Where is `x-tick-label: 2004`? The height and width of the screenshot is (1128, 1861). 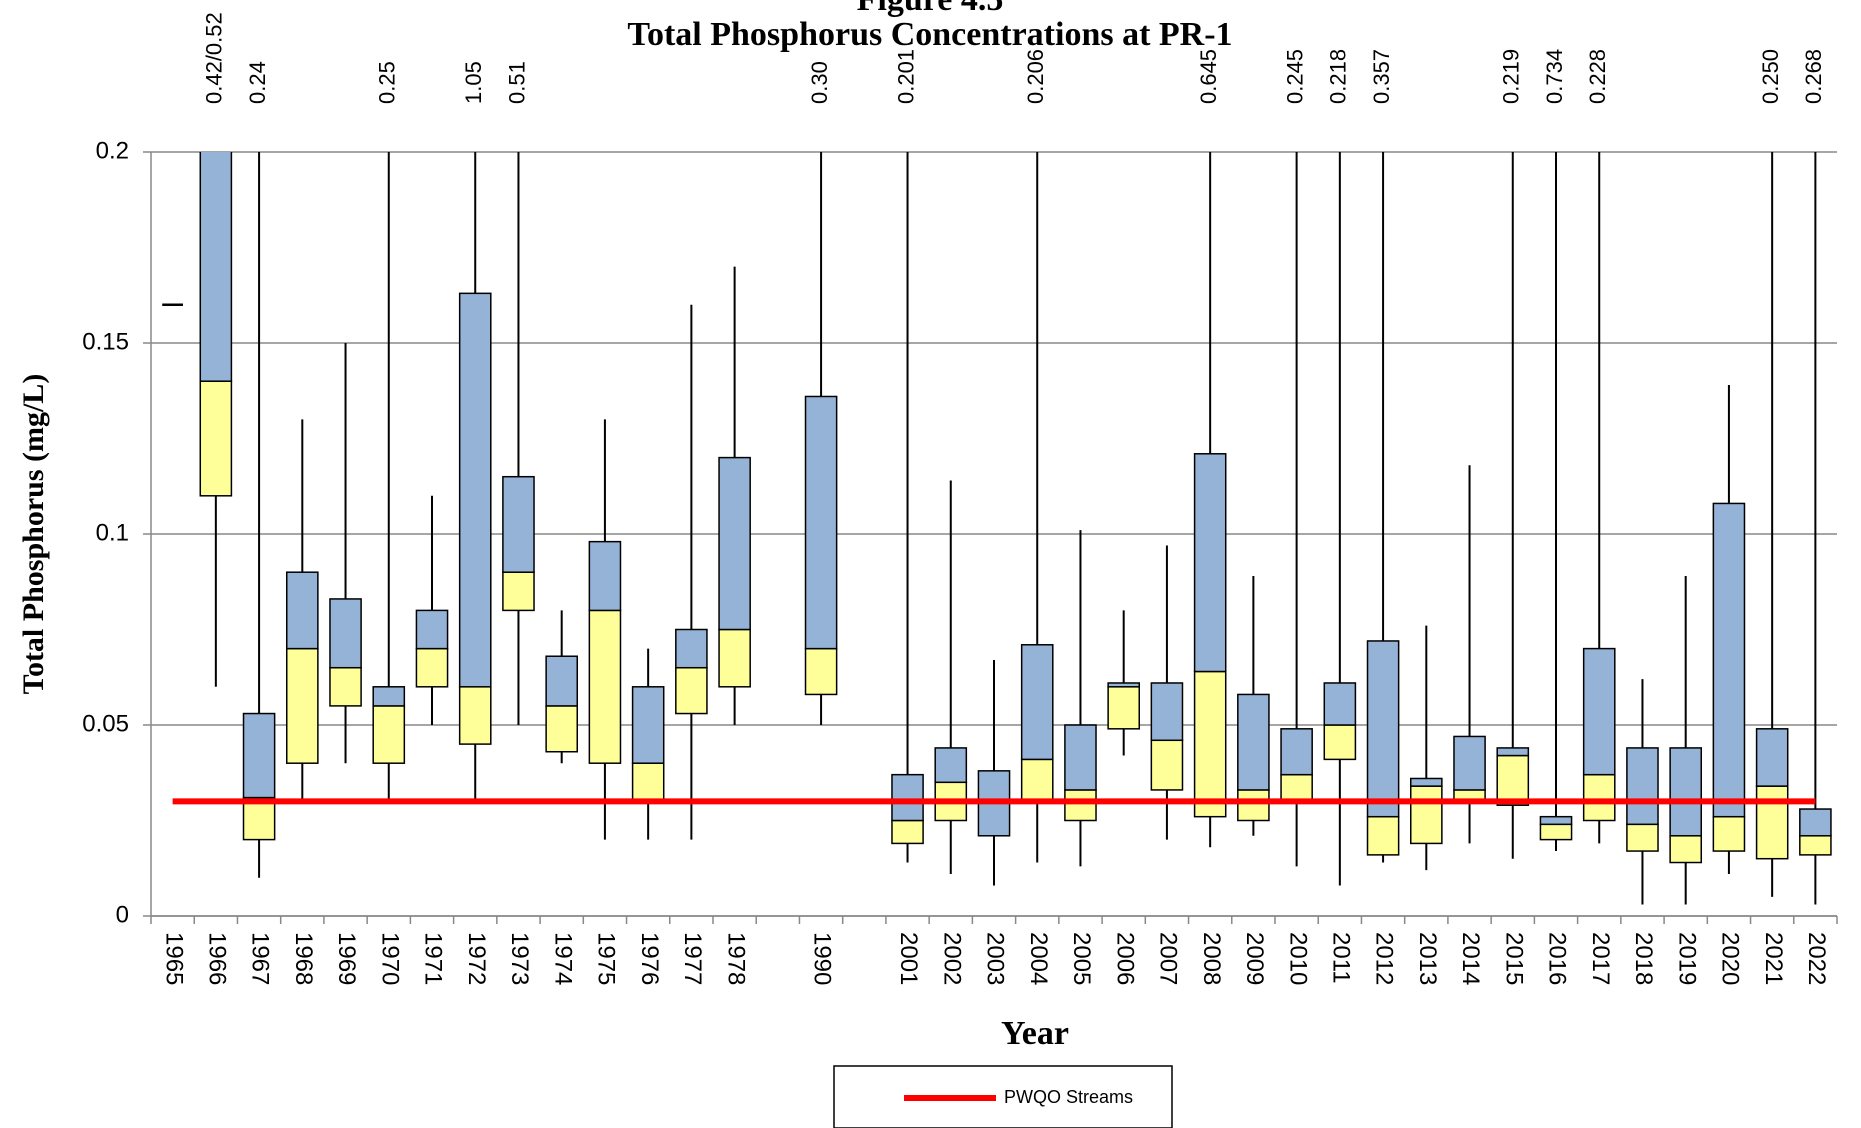 x-tick-label: 2004 is located at coordinates (1038, 958).